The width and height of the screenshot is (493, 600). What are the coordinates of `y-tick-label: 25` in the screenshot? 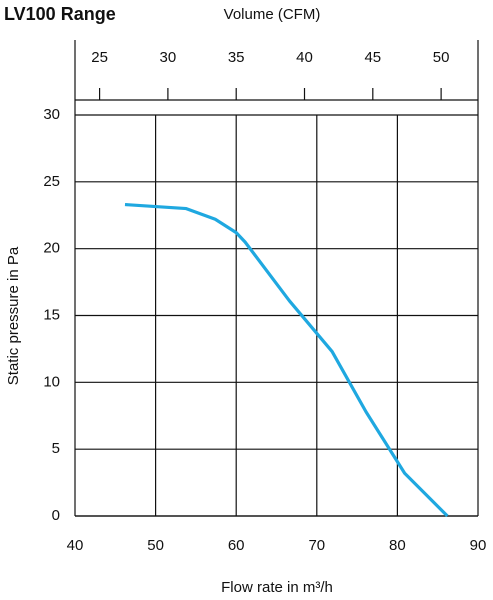 It's located at (51, 181).